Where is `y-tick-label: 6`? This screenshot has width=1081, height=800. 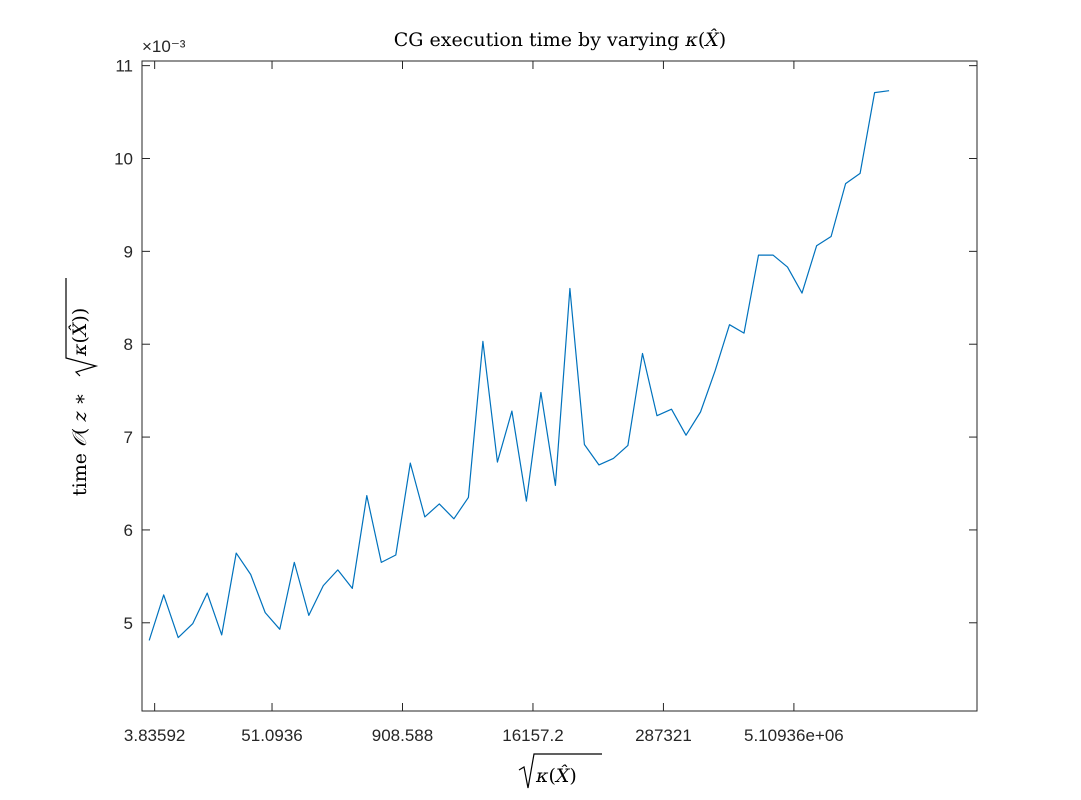
y-tick-label: 6 is located at coordinates (128, 530).